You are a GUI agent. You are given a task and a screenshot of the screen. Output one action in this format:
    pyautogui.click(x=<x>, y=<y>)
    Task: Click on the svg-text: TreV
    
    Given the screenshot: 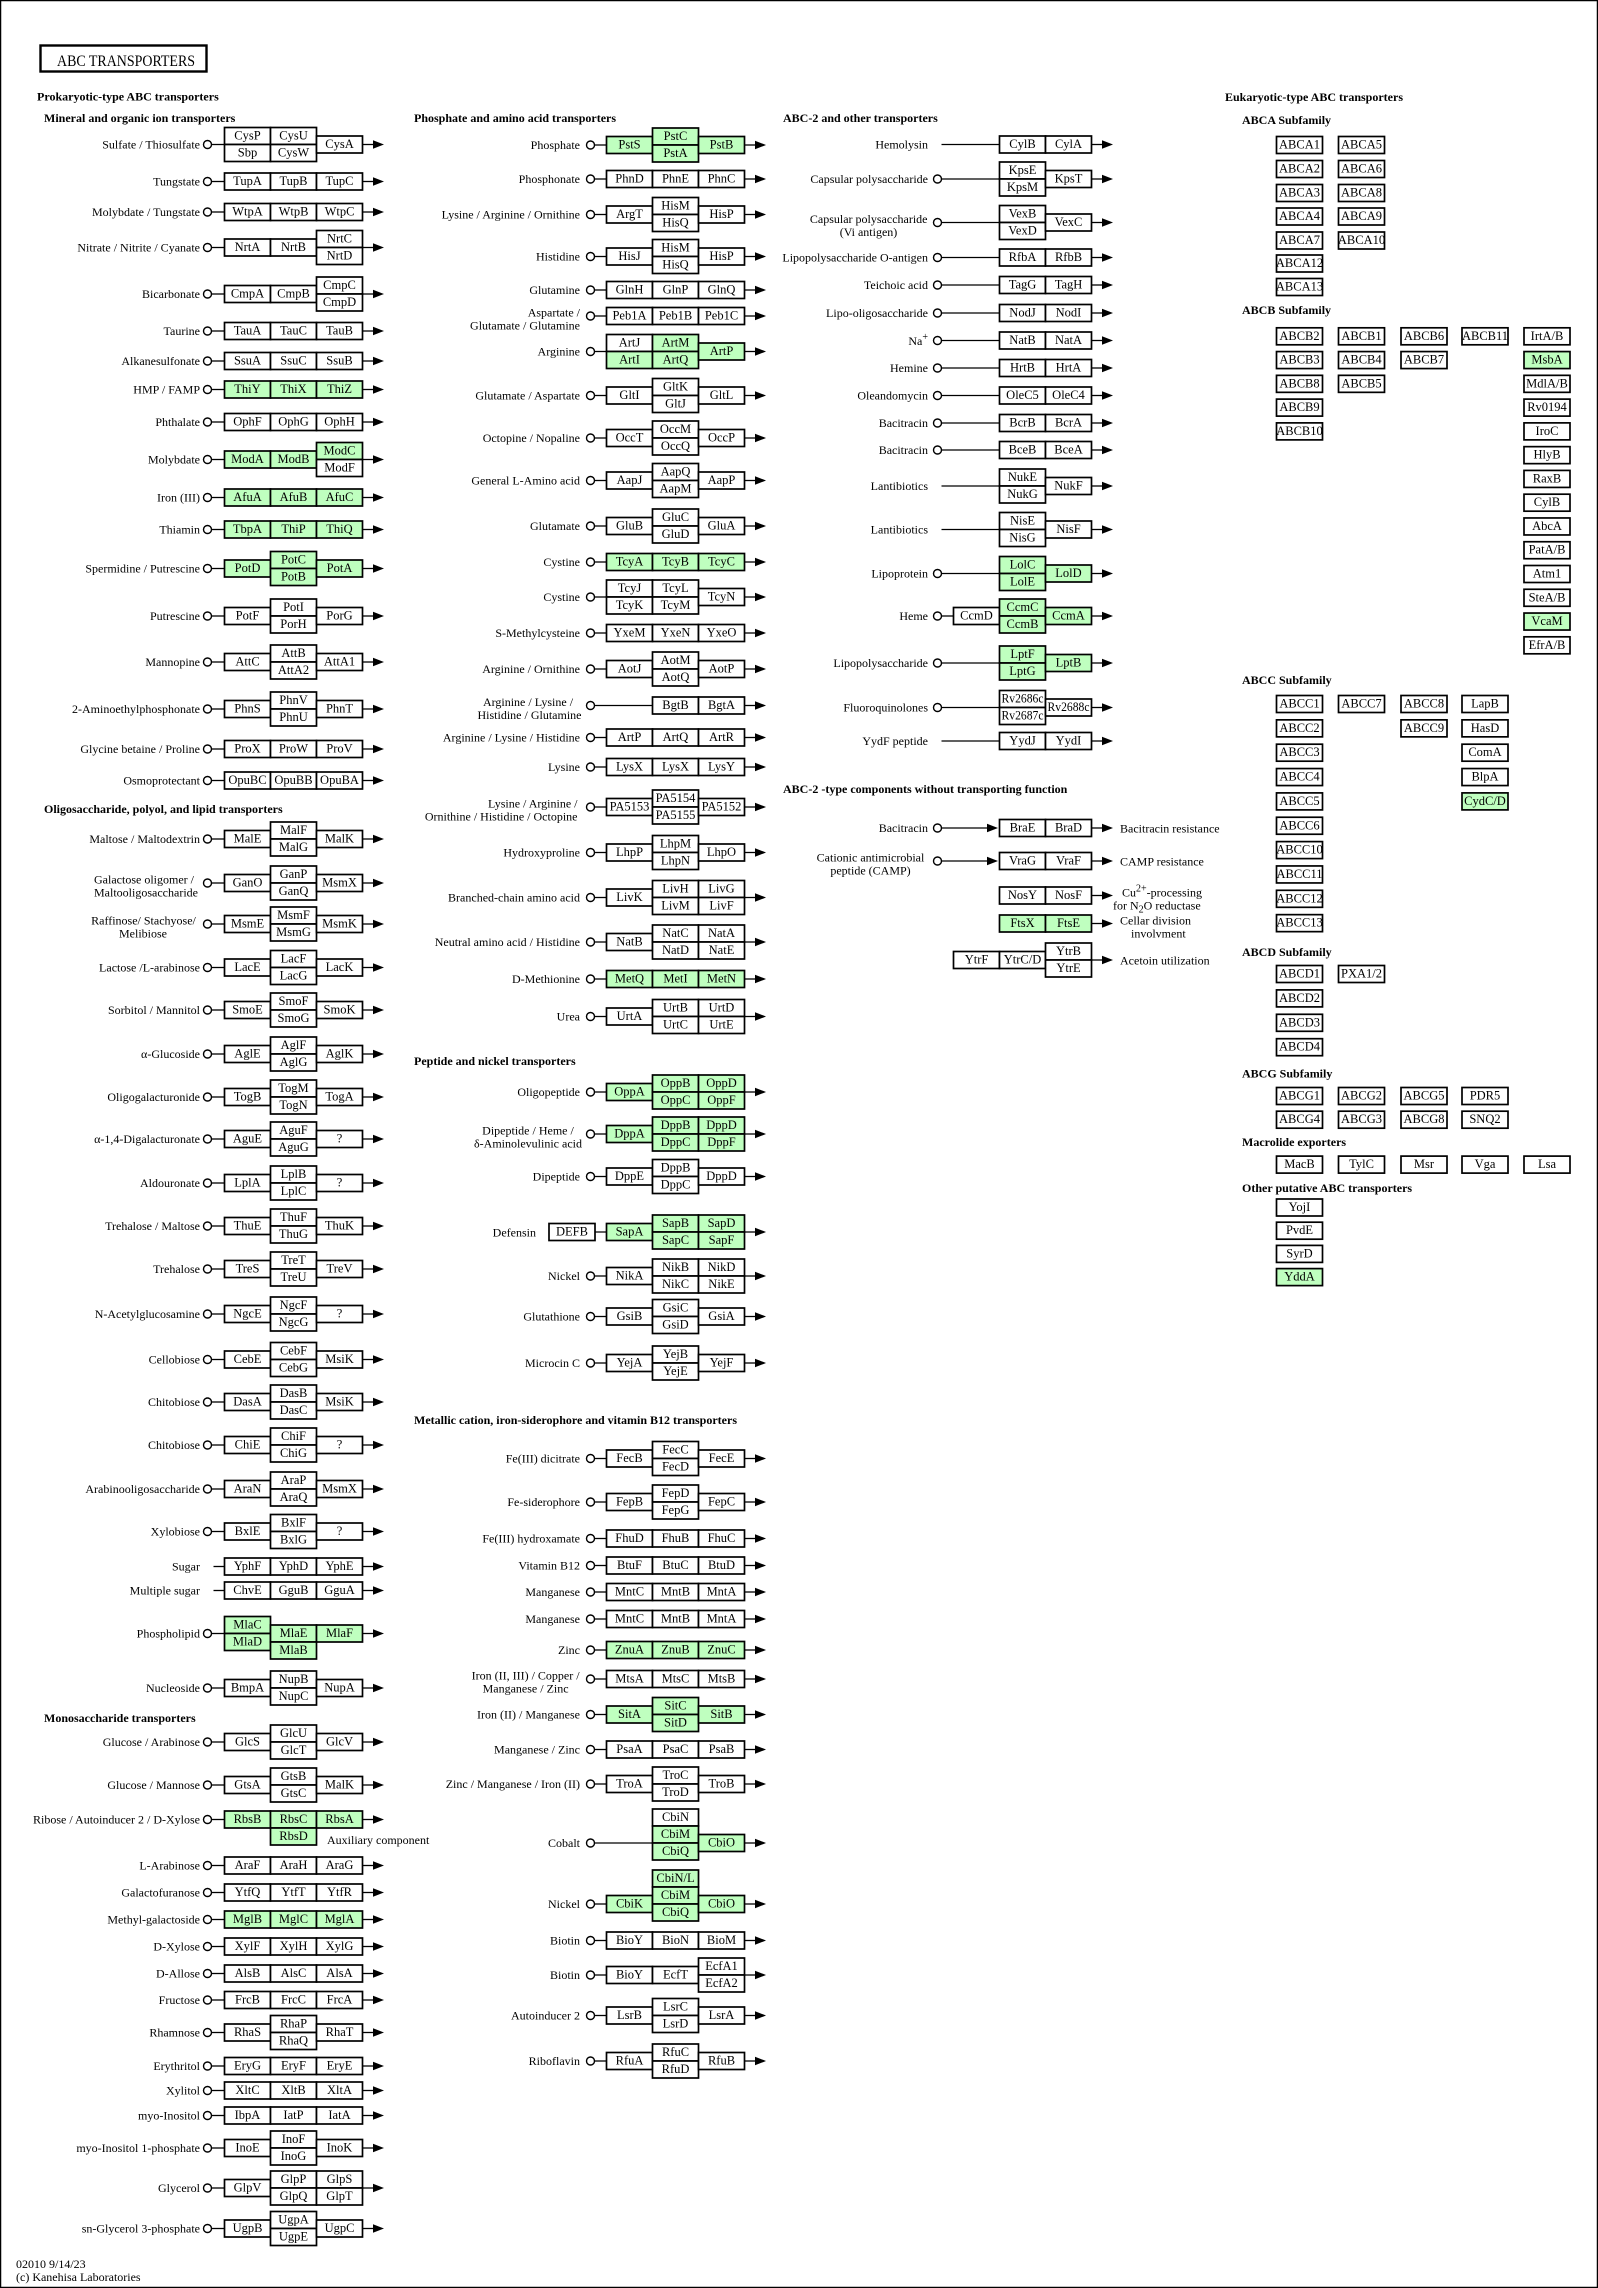 What is the action you would take?
    pyautogui.click(x=340, y=1269)
    